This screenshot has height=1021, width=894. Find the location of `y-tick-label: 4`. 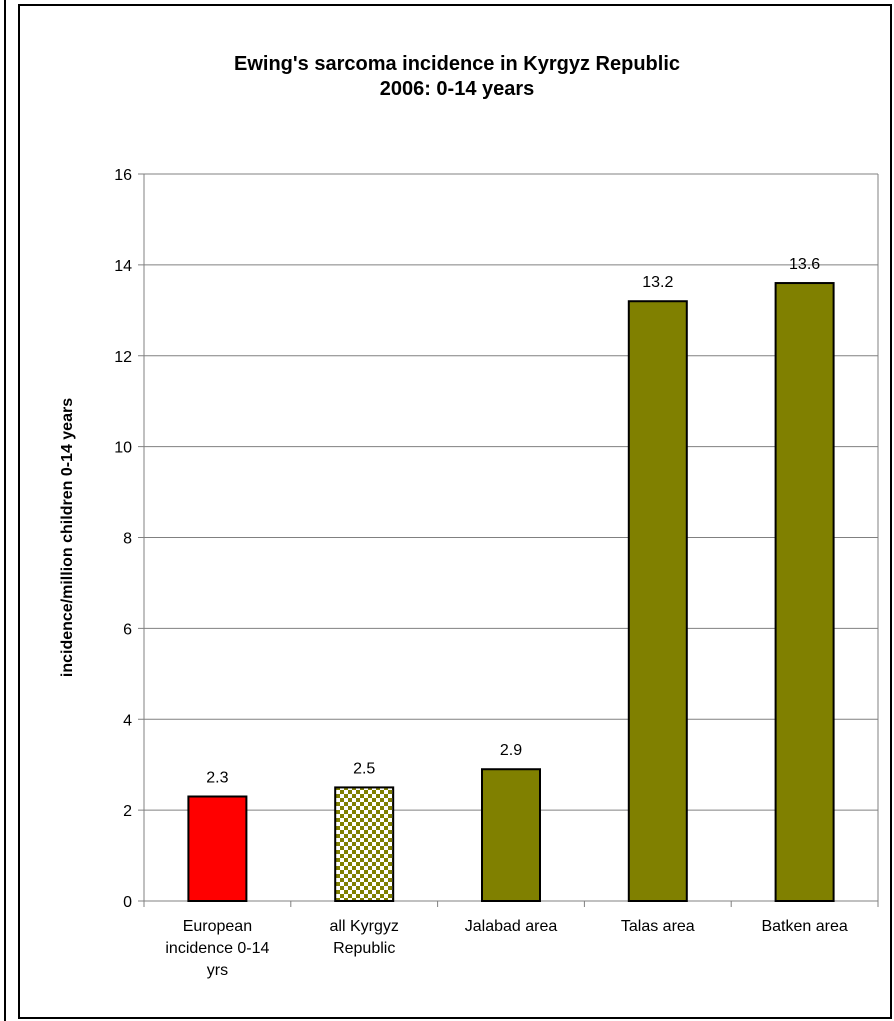

y-tick-label: 4 is located at coordinates (127, 720).